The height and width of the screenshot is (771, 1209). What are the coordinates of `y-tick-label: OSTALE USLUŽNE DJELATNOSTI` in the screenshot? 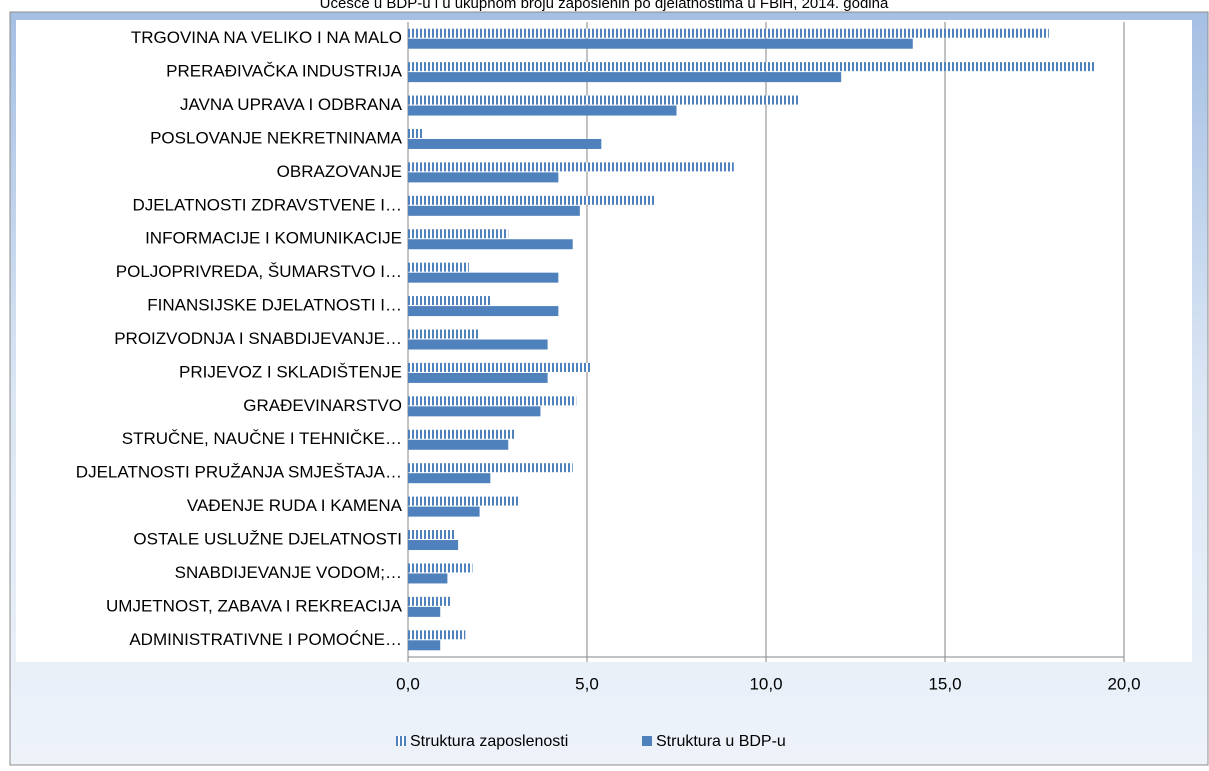 It's located at (267, 539).